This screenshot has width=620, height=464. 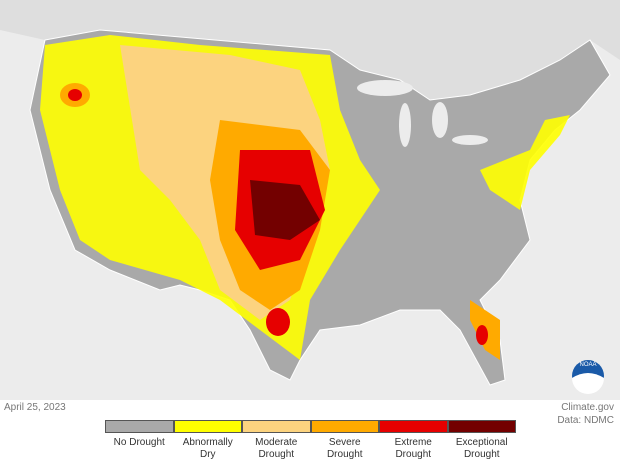 What do you see at coordinates (344, 448) in the screenshot?
I see `legend-label: Severe Drought` at bounding box center [344, 448].